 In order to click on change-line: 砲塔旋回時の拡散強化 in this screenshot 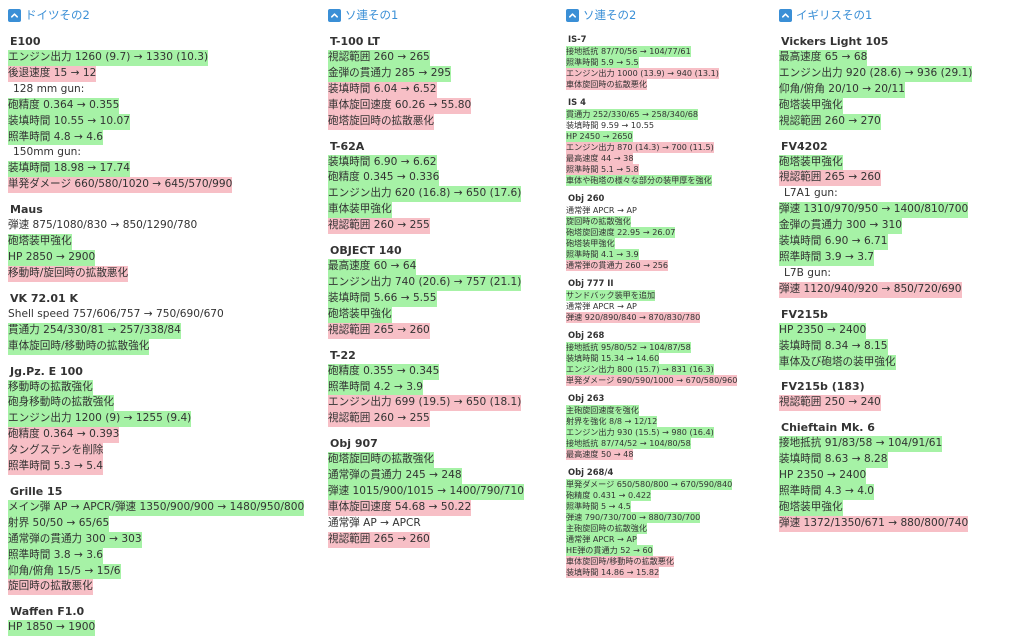, I will do `click(440, 460)`.